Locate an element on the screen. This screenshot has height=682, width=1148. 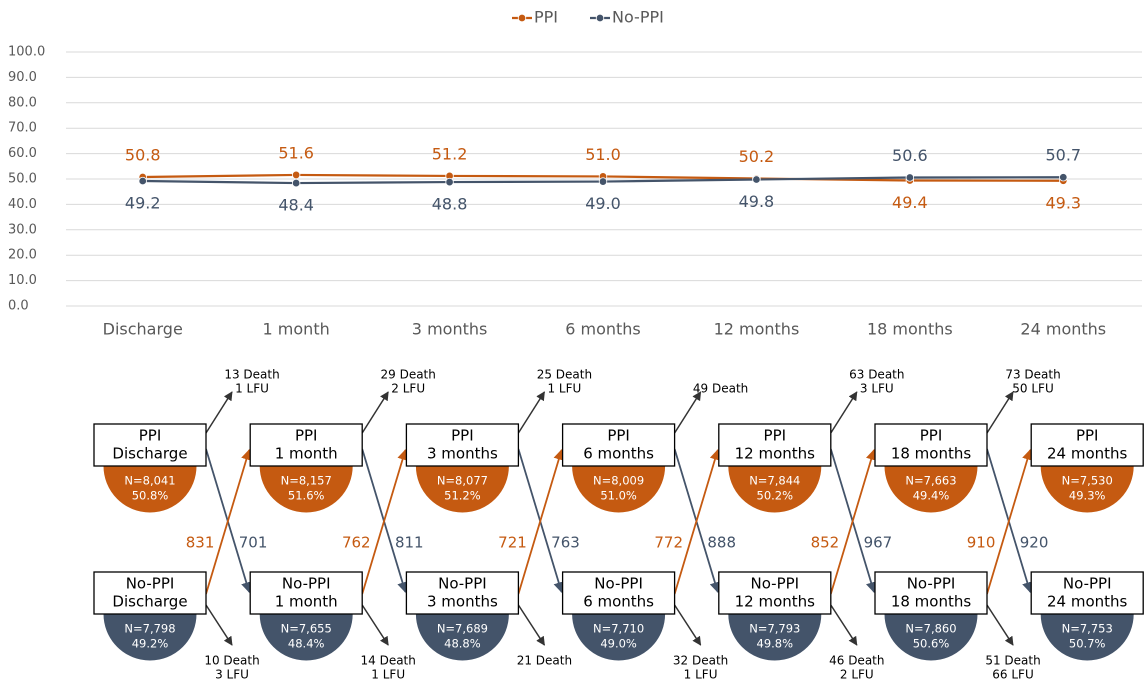
node-label: 3 months is located at coordinates (462, 602).